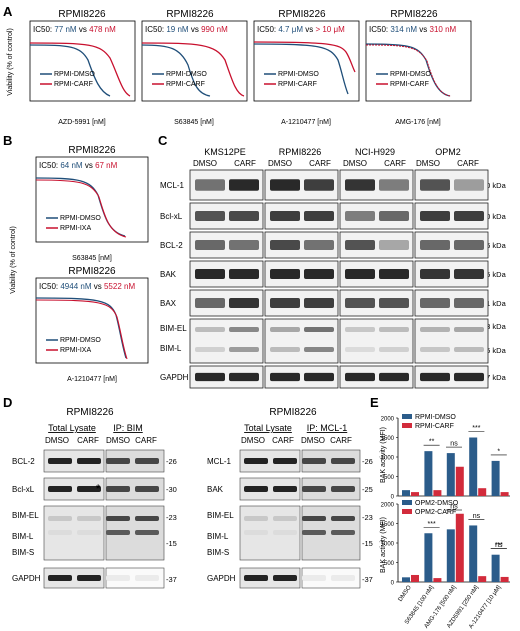 The height and width of the screenshot is (631, 520). Describe the element at coordinates (494, 303) in the screenshot. I see `kda-label: 21 kDa` at that location.